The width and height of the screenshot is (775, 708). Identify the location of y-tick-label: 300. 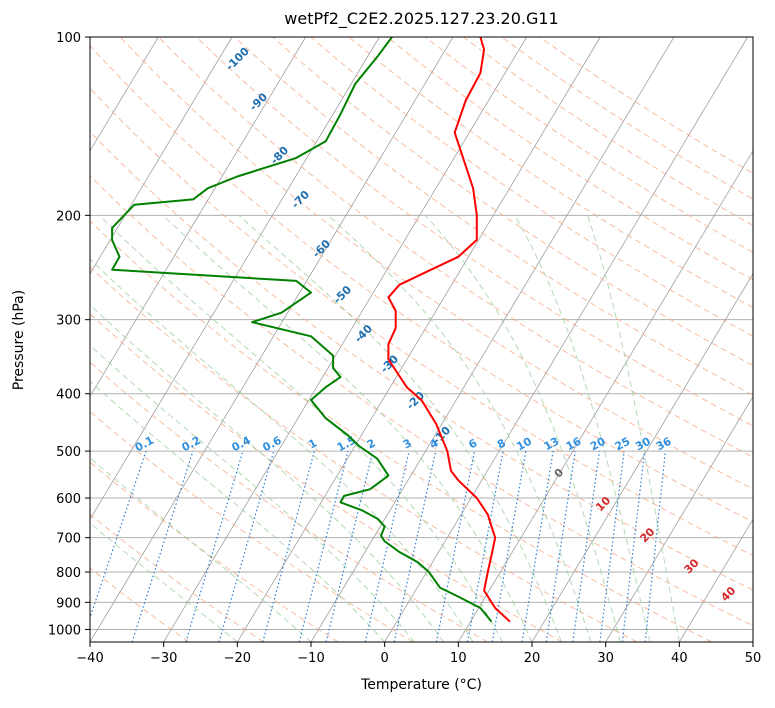
(68, 321).